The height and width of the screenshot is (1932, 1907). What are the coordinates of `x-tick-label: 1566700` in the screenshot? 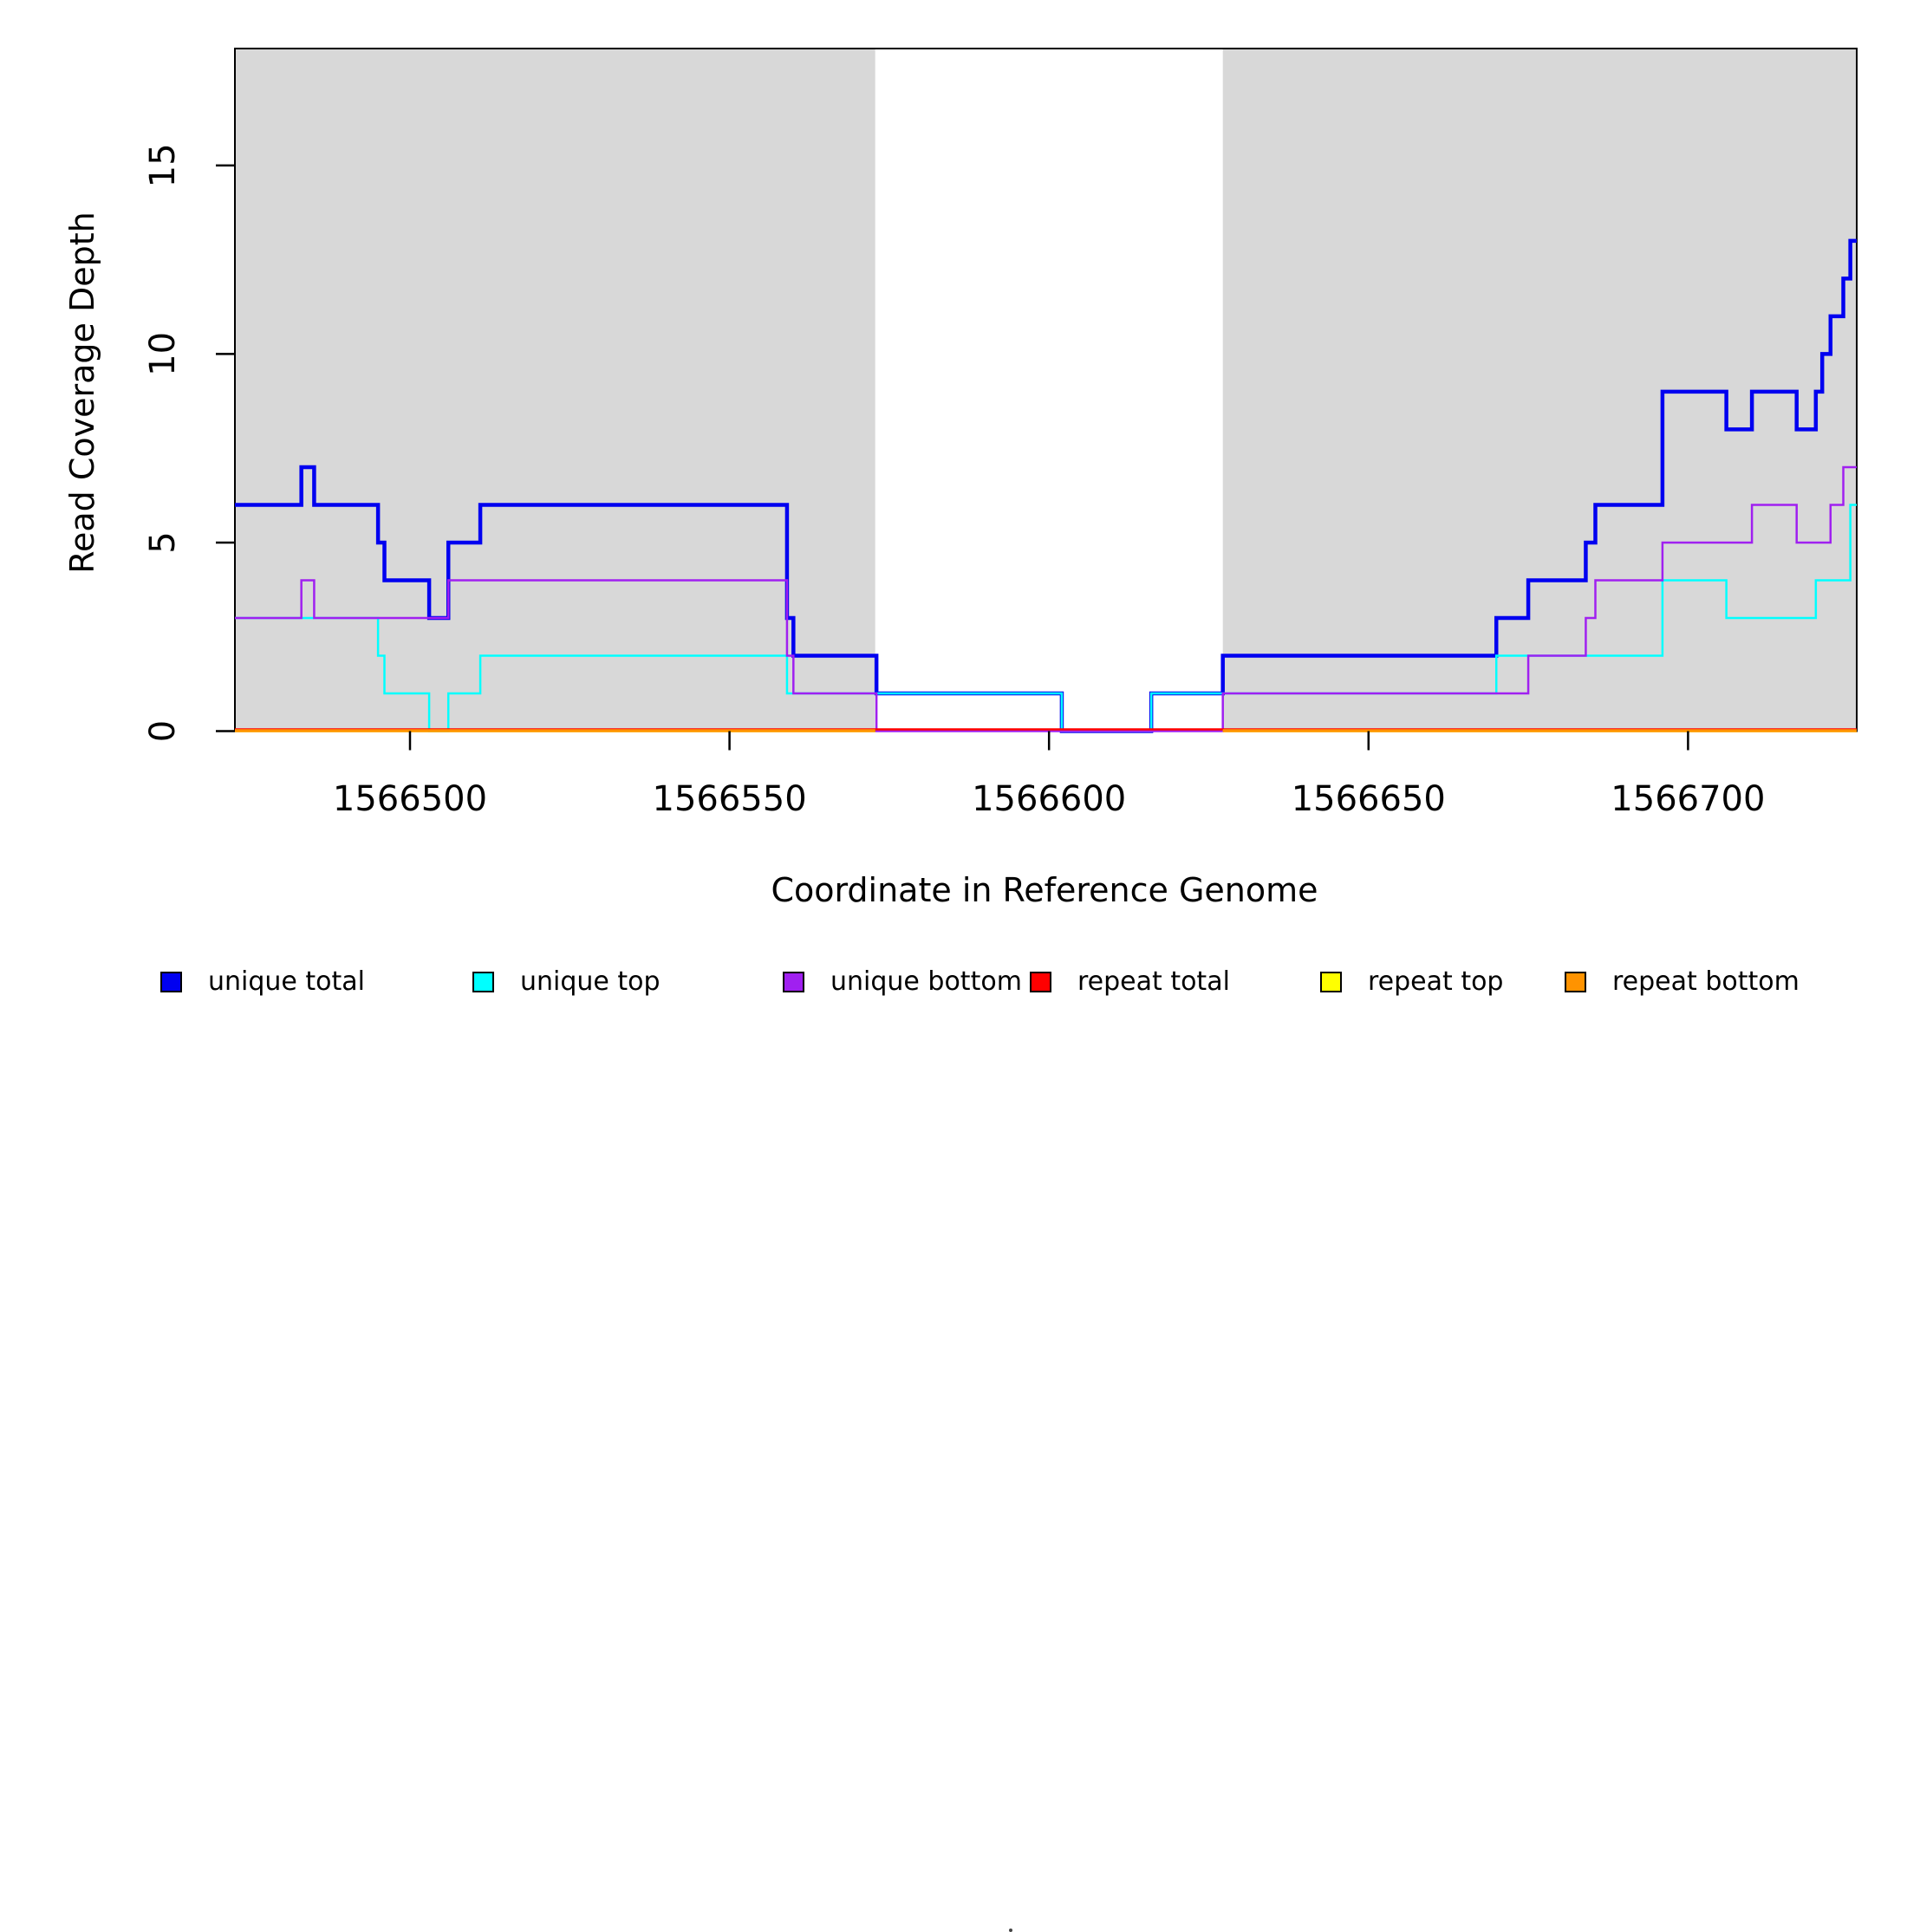 It's located at (1688, 799).